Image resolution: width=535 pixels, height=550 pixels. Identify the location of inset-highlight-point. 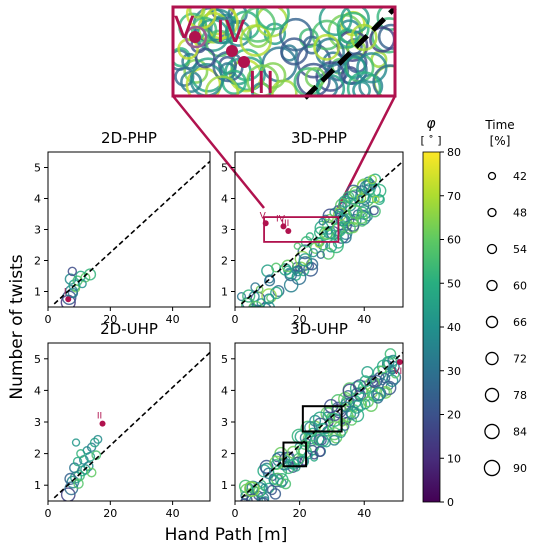
(232, 51).